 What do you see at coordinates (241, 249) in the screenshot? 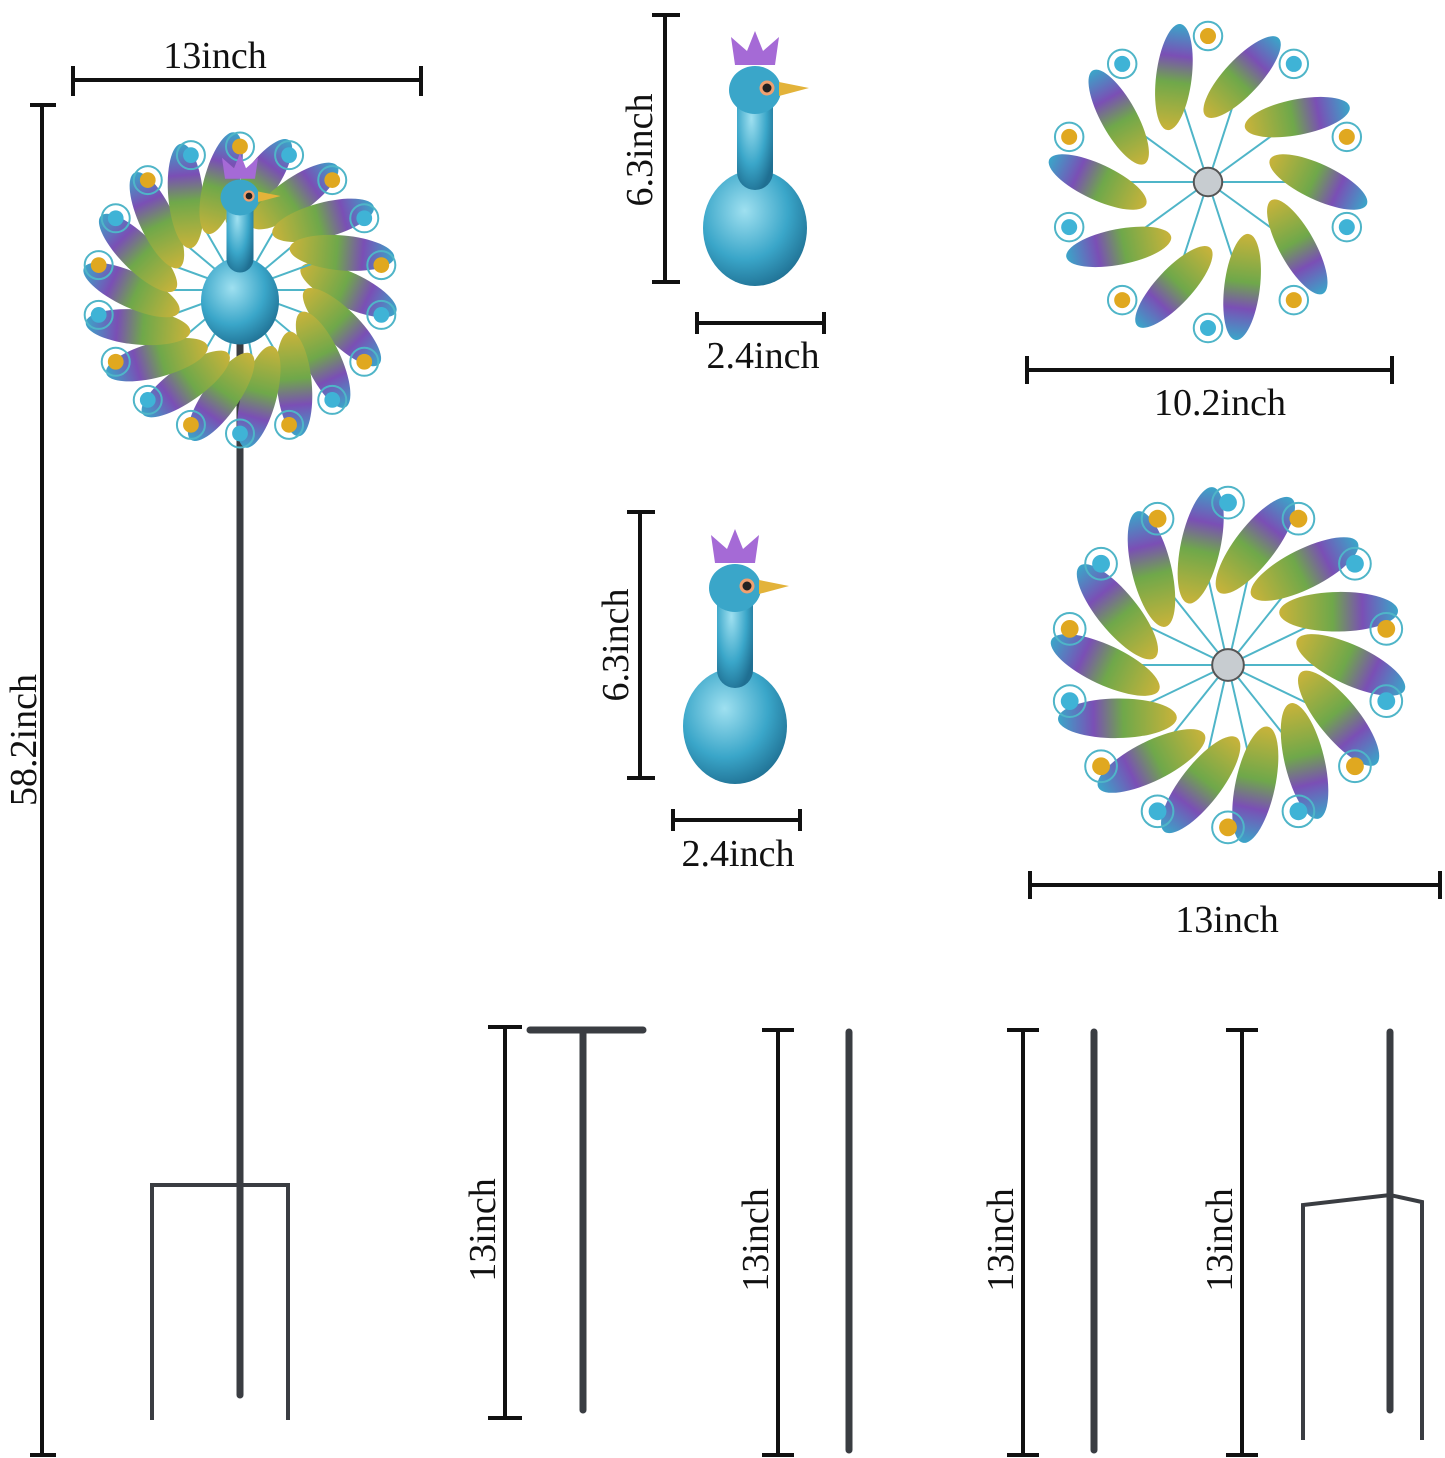
I see `assembled-peacock` at bounding box center [241, 249].